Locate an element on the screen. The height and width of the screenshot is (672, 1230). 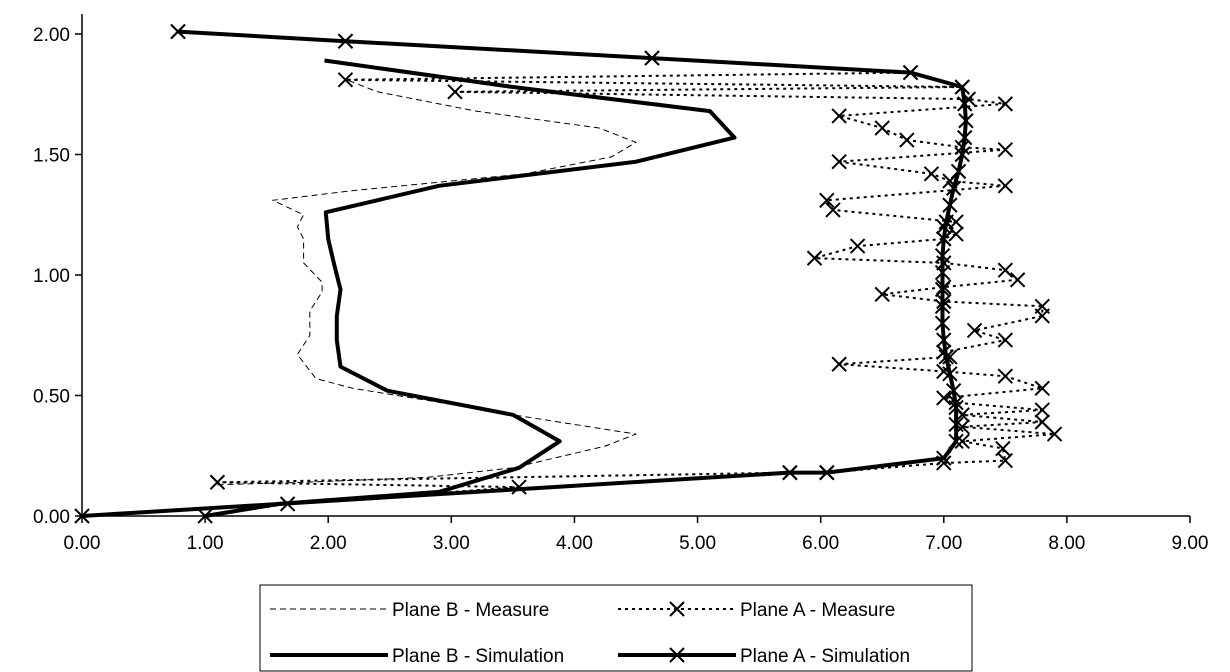
x-tick-label: 2.00 is located at coordinates (328, 543).